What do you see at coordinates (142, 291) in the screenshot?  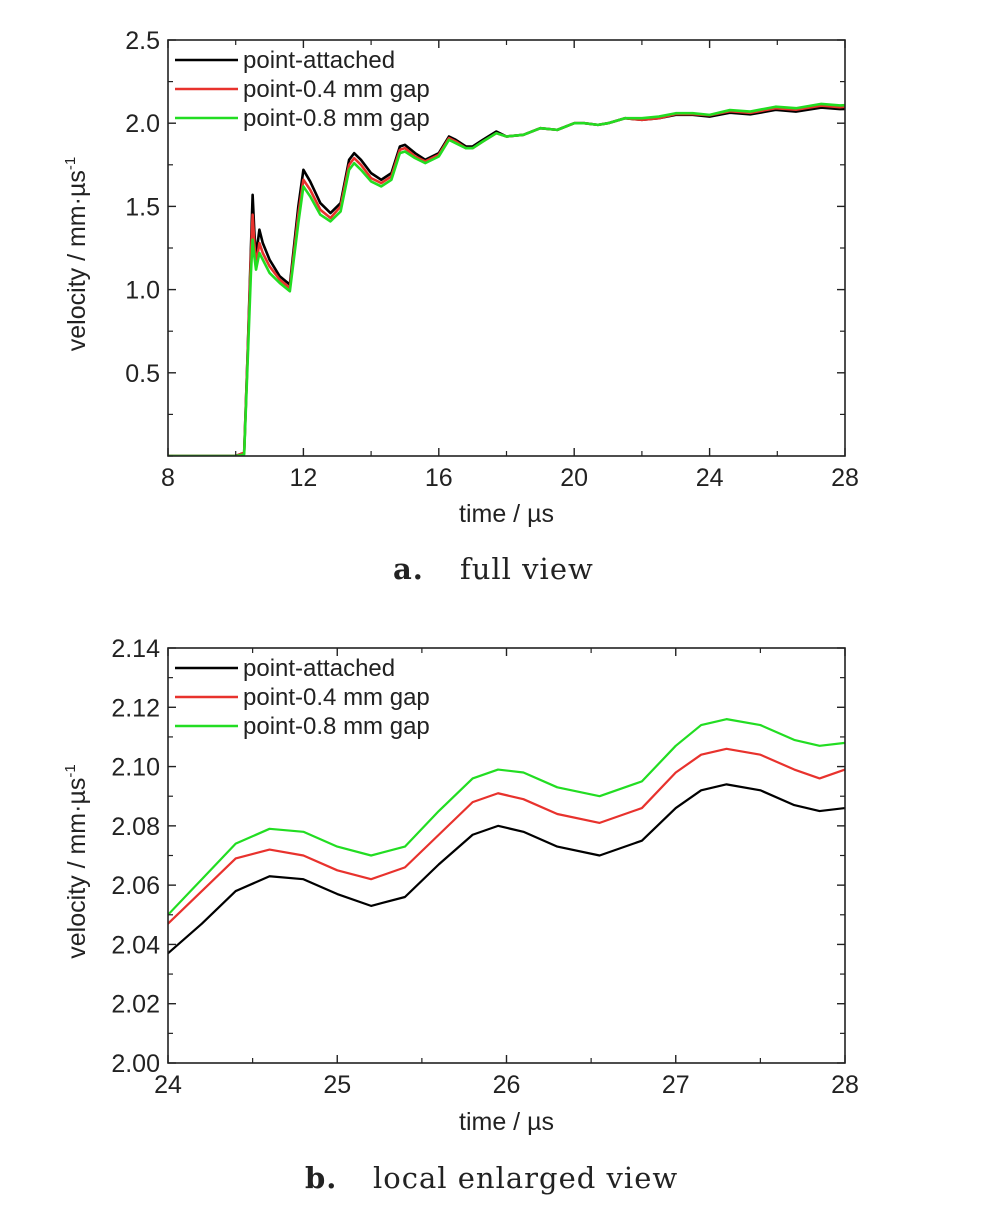 I see `y-tick-label: 1.0` at bounding box center [142, 291].